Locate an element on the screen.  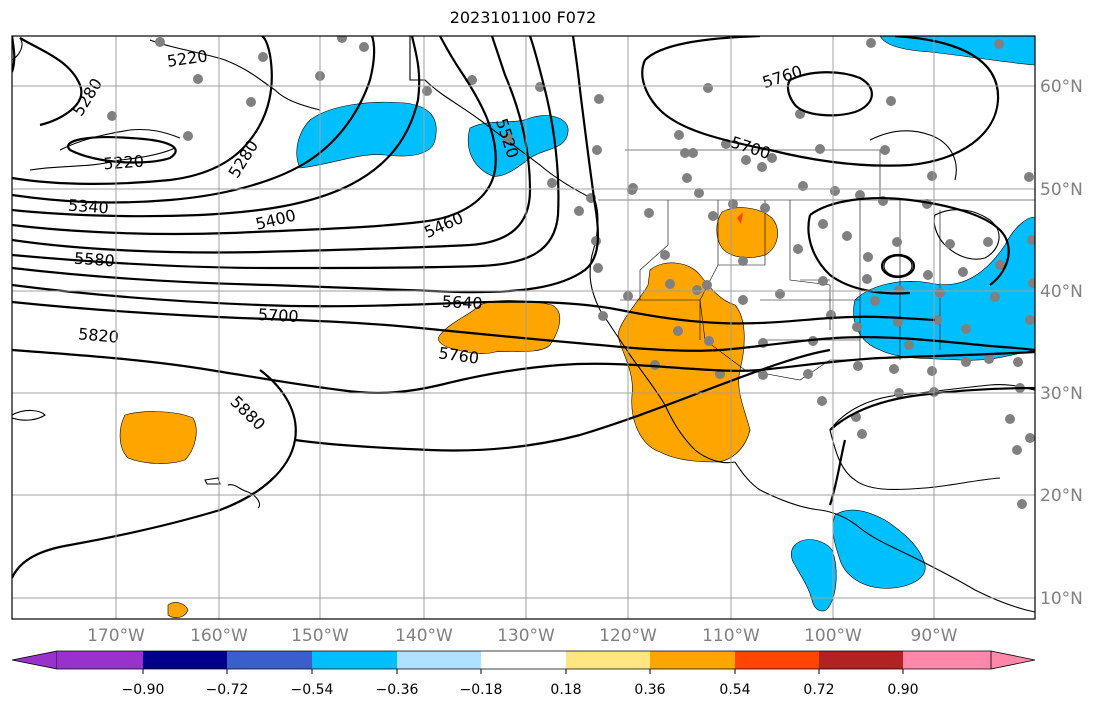
contour-label: 5820 is located at coordinates (98, 335).